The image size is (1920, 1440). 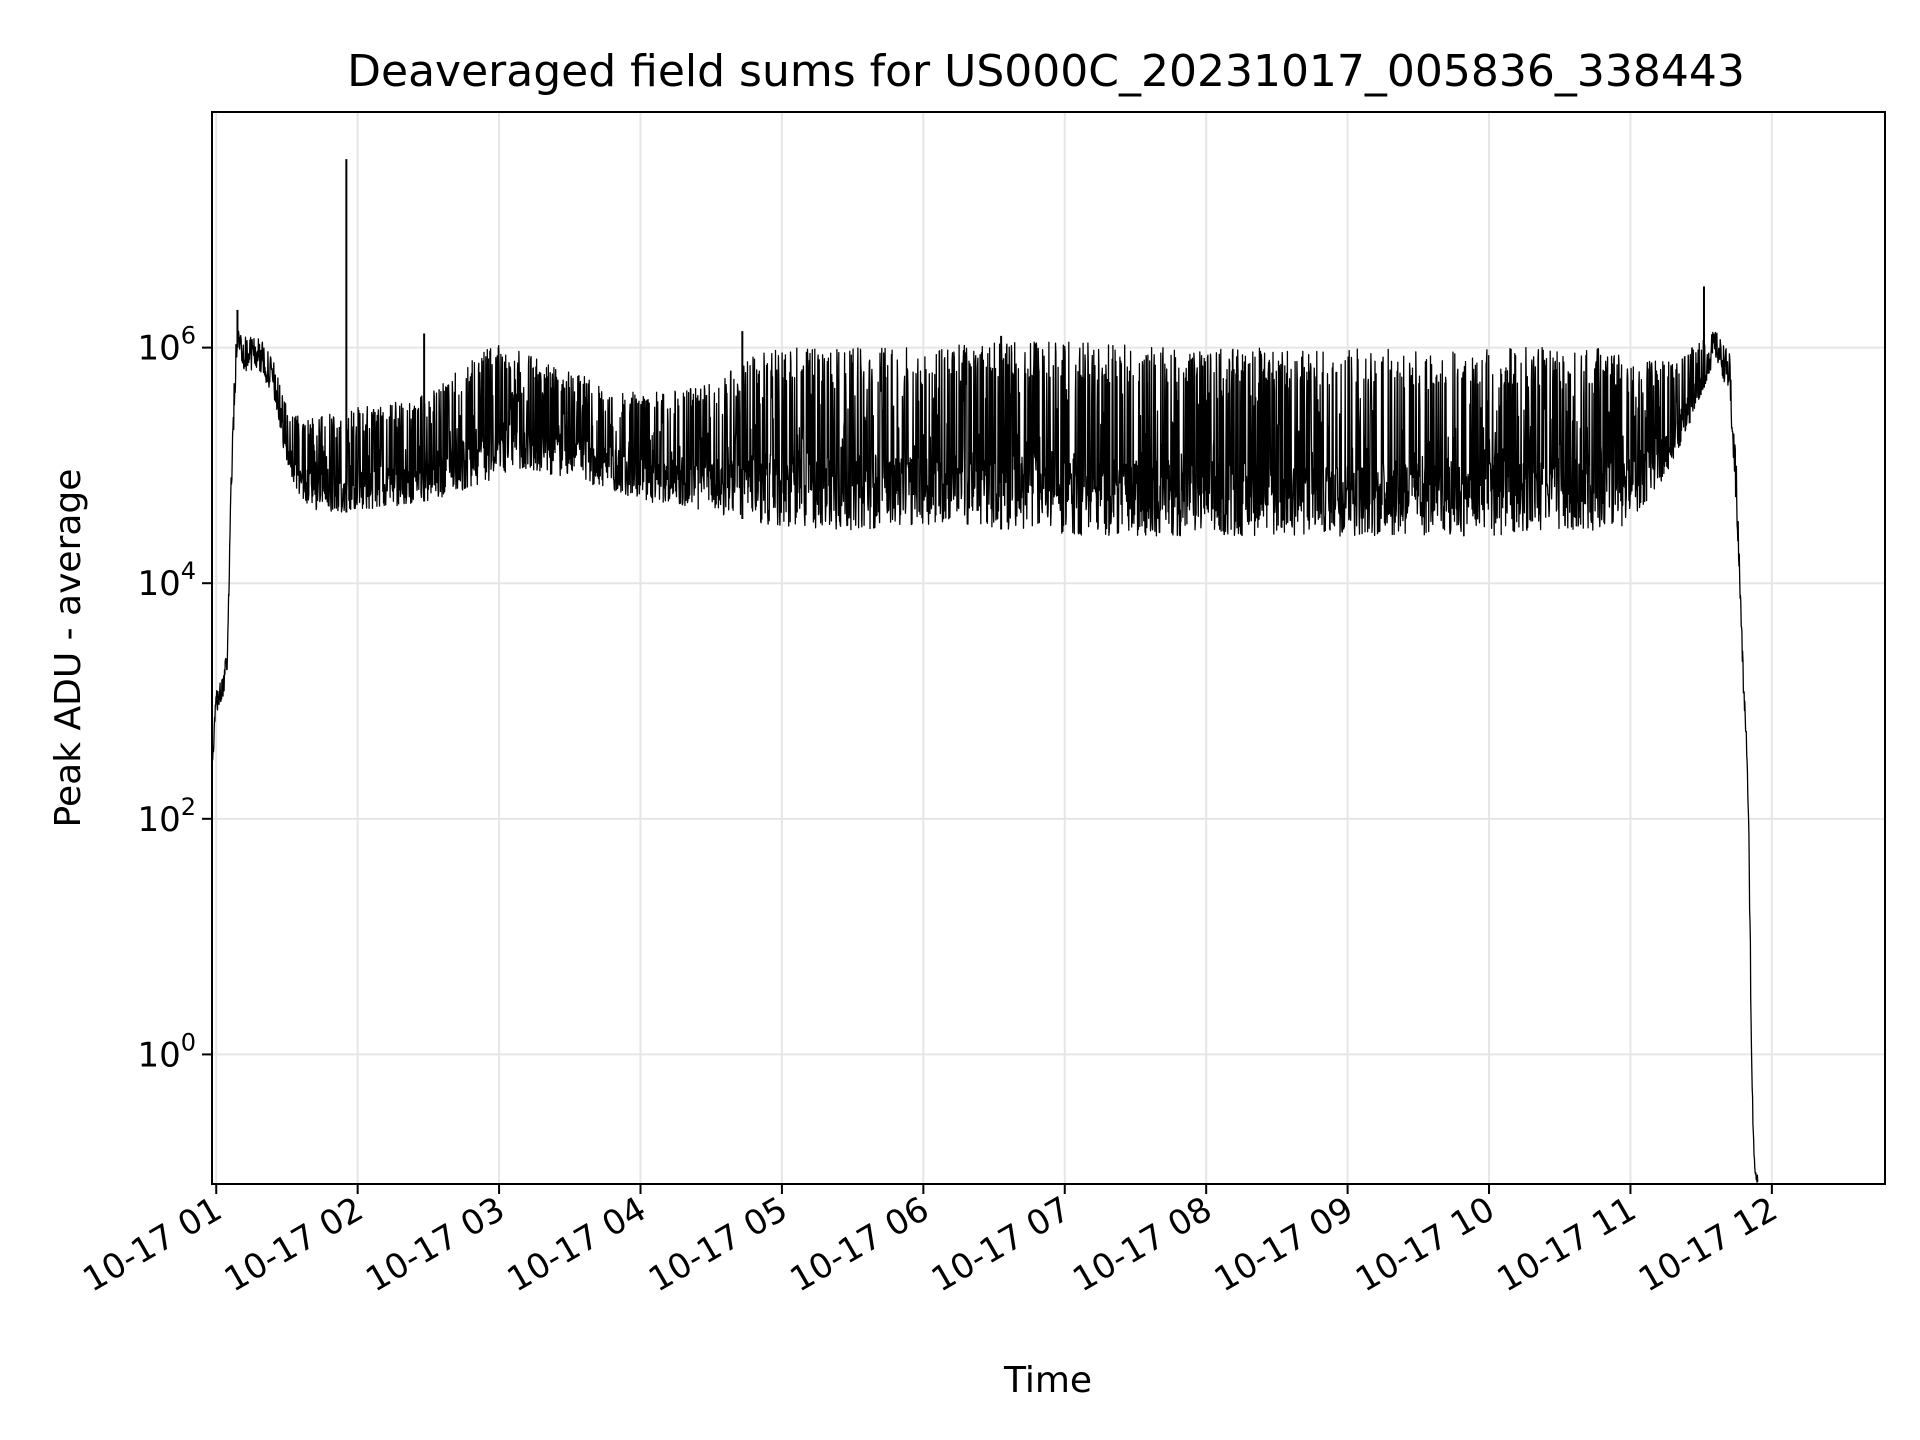 What do you see at coordinates (166, 580) in the screenshot?
I see `y-tick-label: 10⁴` at bounding box center [166, 580].